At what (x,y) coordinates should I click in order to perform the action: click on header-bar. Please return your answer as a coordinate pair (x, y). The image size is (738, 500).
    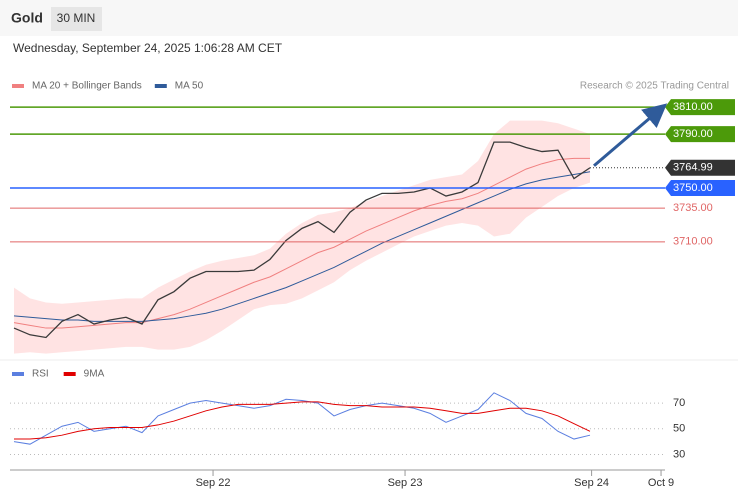
    Looking at the image, I should click on (369, 18).